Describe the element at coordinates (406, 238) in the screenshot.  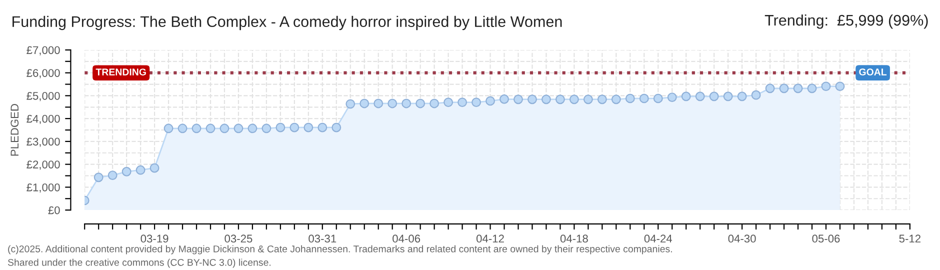
I see `x-tick-label: 04-06` at that location.